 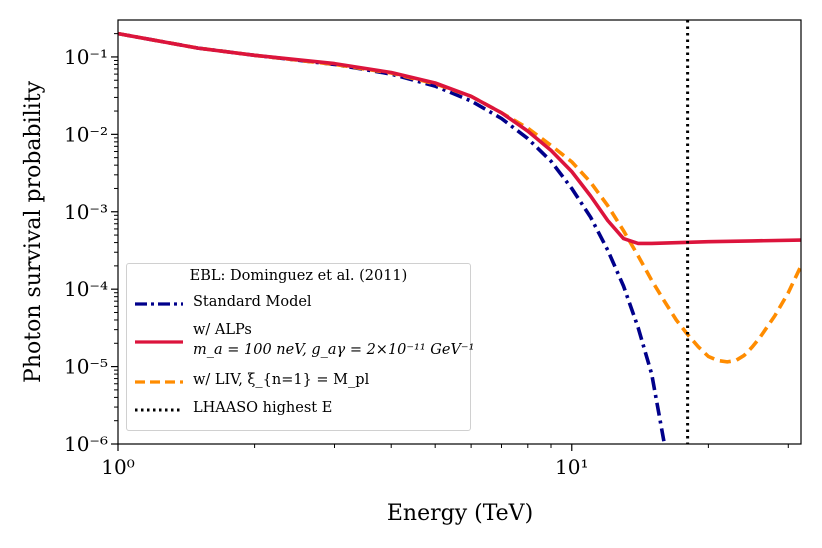 I want to click on y-tick-label: 10⁻³, so click(x=86, y=212).